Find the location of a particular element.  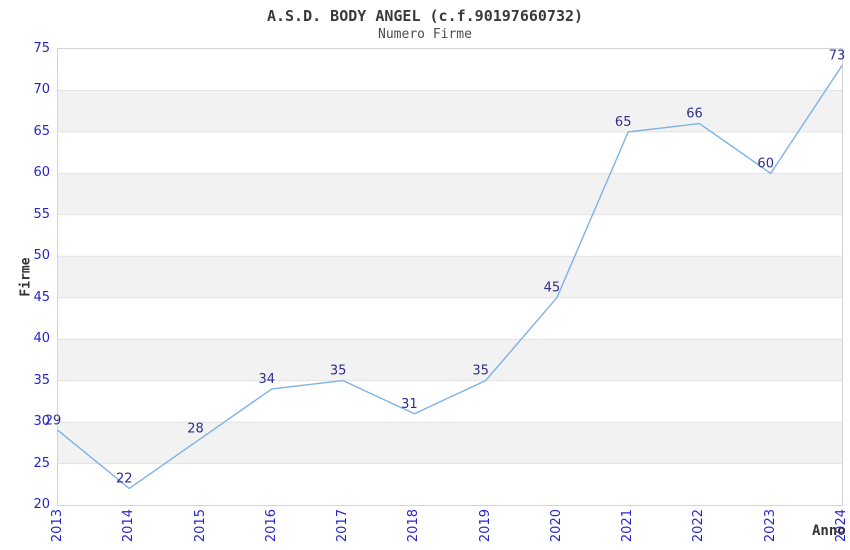

x-tick-label: 2018 is located at coordinates (414, 526).